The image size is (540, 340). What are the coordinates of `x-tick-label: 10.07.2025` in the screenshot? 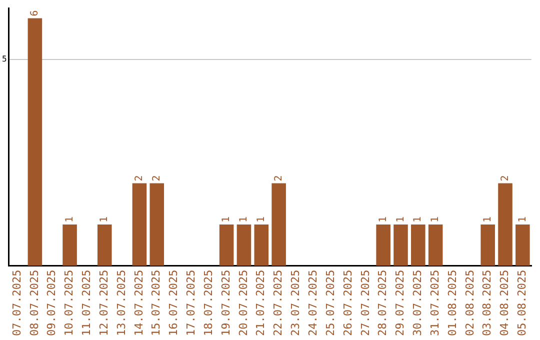 It's located at (69, 303).